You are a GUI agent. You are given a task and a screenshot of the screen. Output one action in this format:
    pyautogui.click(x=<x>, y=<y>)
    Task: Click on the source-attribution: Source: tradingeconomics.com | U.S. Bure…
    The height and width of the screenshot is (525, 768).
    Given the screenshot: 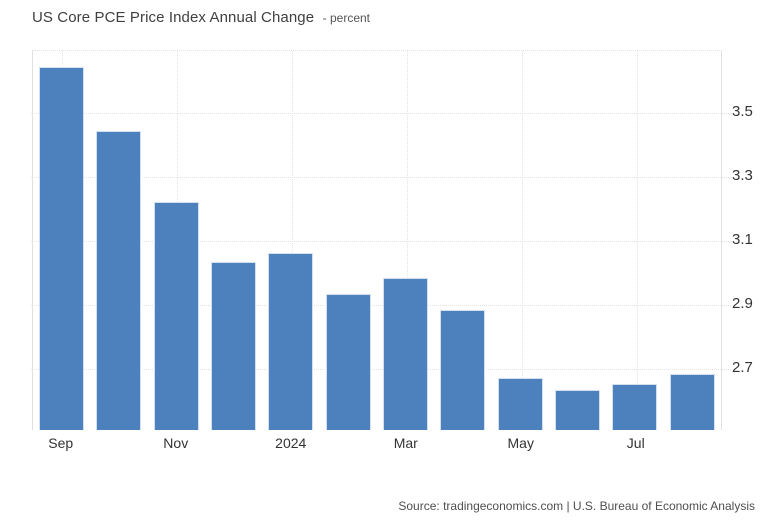 What is the action you would take?
    pyautogui.click(x=576, y=506)
    